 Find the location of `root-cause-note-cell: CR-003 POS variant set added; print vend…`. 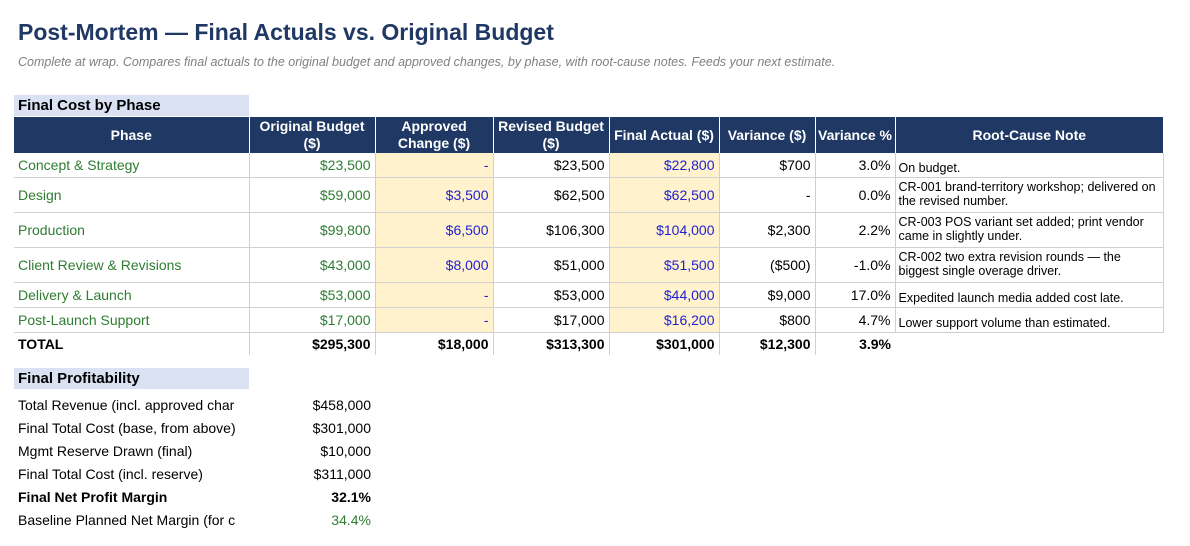

root-cause-note-cell: CR-003 POS variant set added; print vend… is located at coordinates (1029, 230).